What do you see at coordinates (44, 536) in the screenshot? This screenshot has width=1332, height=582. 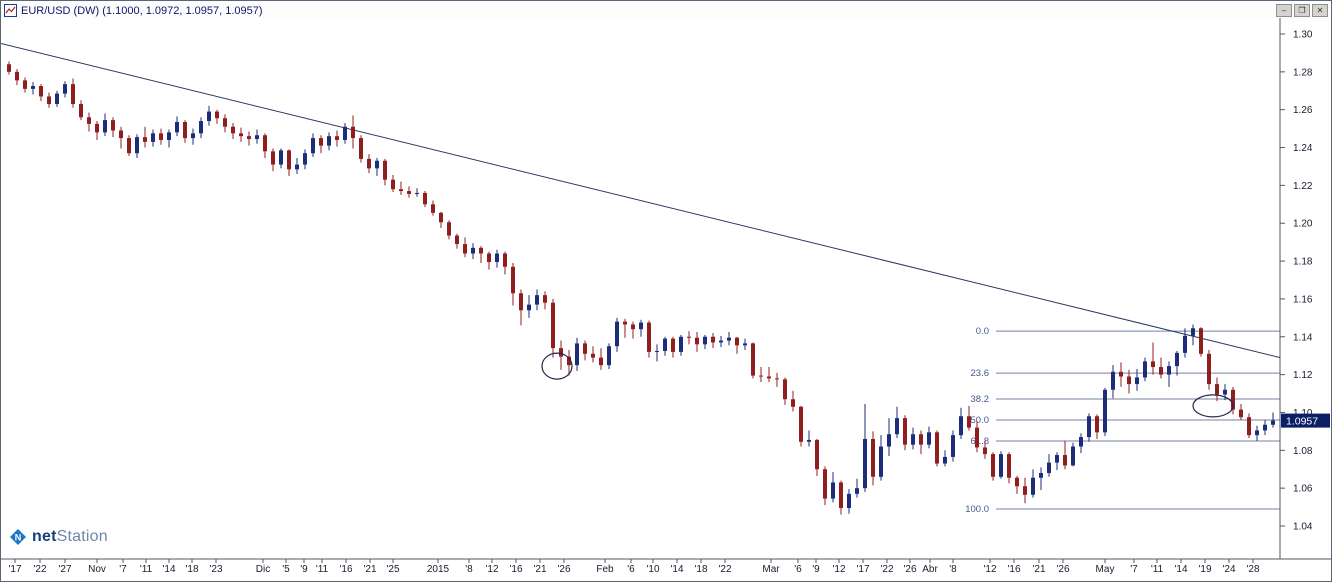 I see `logo-text-net: net` at bounding box center [44, 536].